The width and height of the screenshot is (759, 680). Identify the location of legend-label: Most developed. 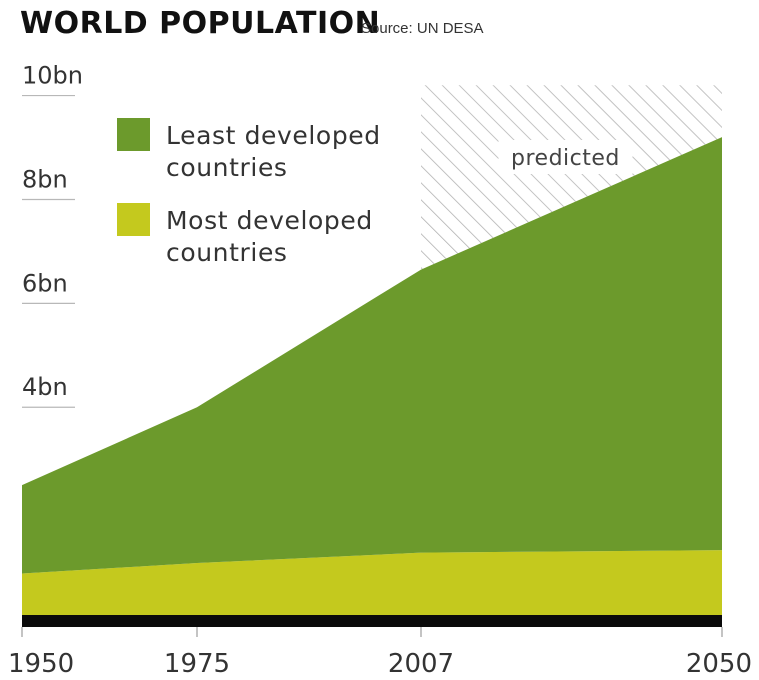
(269, 220).